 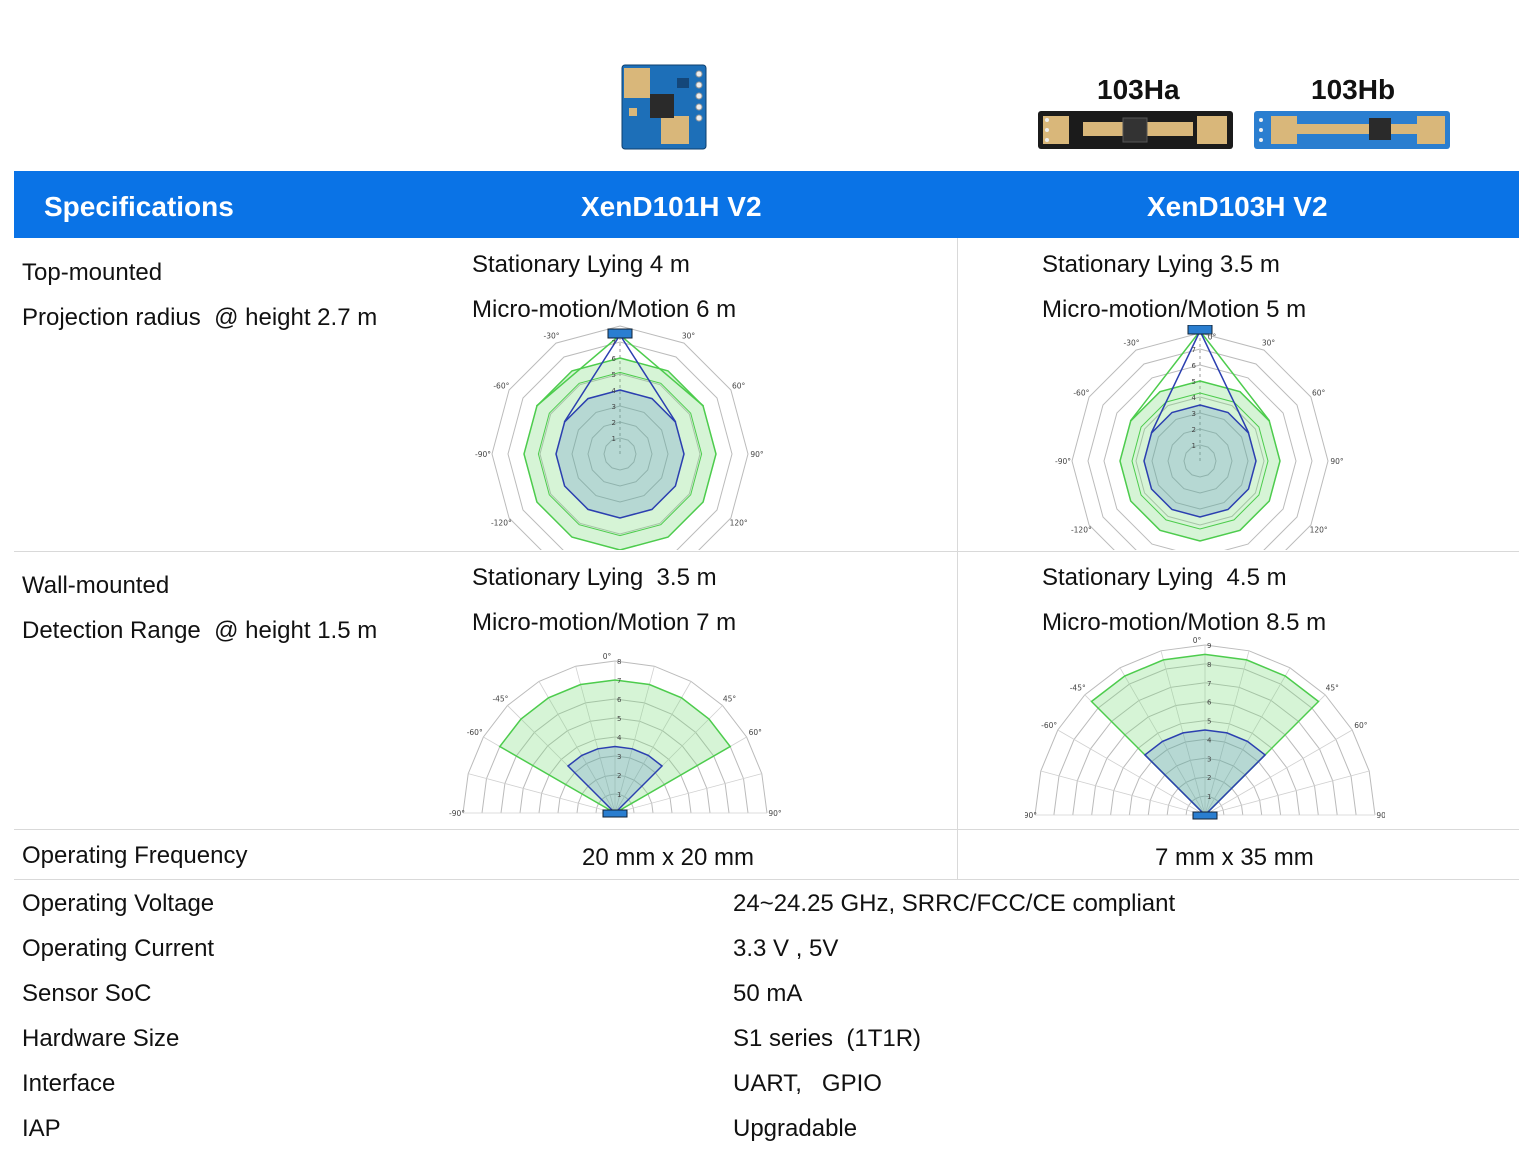 What do you see at coordinates (1212, 336) in the screenshot?
I see `angle-label: 0°` at bounding box center [1212, 336].